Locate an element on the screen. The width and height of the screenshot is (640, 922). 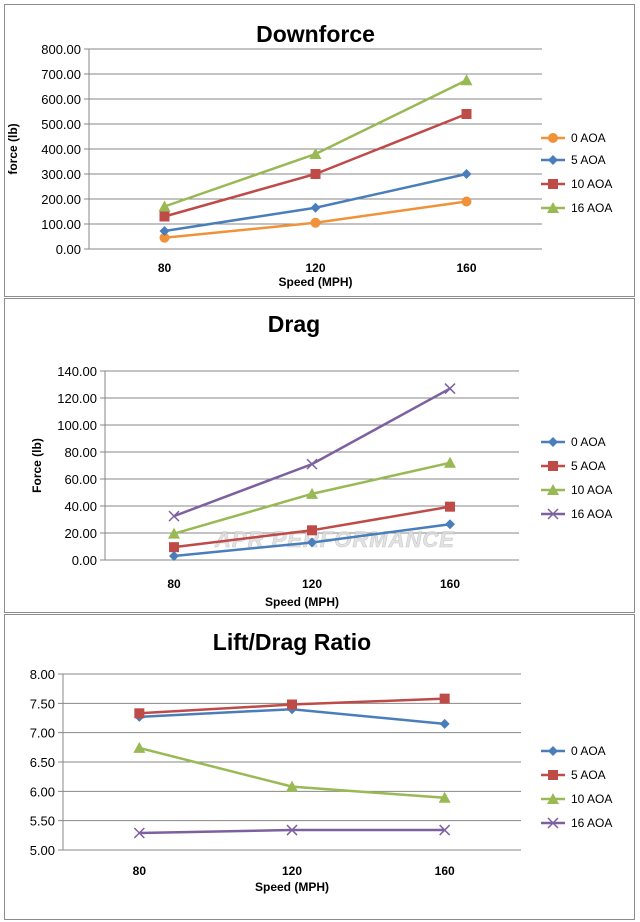
y-tick-label: 60.00 is located at coordinates (80, 479).